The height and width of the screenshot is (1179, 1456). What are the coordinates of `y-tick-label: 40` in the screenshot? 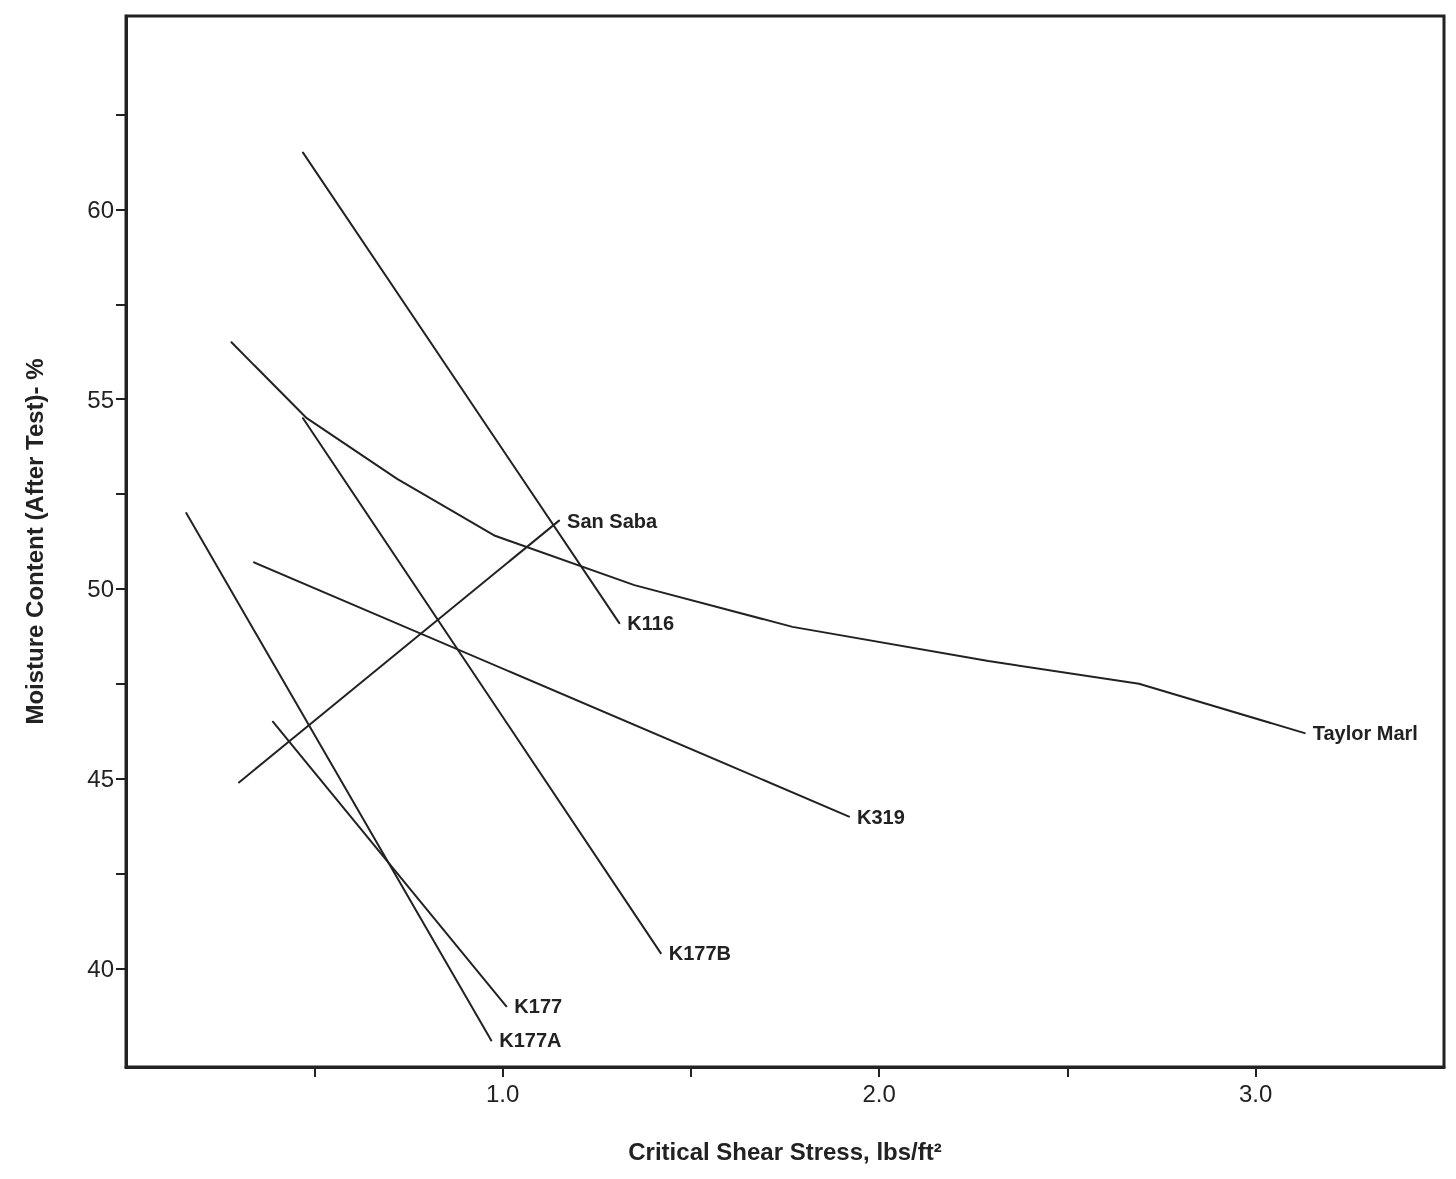 It's located at (100, 968).